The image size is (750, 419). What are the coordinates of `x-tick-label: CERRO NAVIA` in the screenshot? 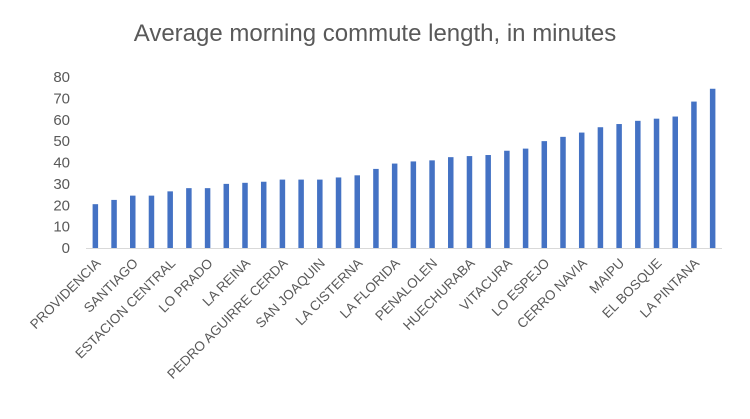 It's located at (552, 294).